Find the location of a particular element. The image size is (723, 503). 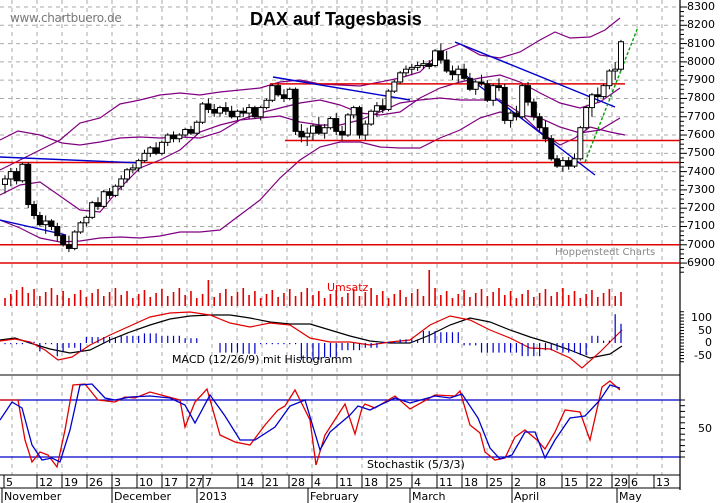

price-tick-label: 7800 is located at coordinates (701, 98).